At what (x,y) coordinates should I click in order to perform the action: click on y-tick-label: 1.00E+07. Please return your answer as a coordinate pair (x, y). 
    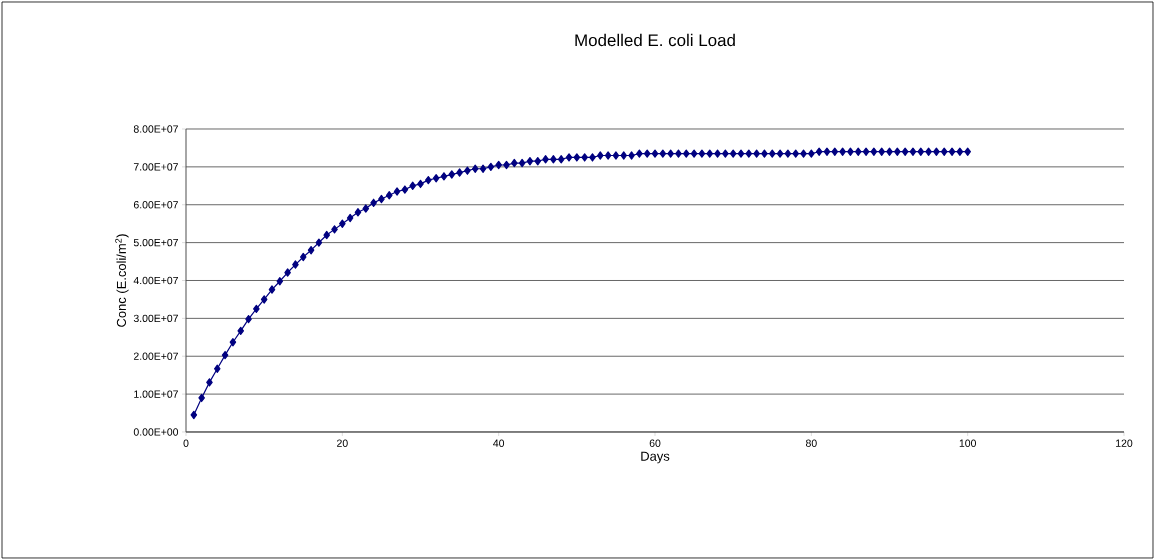
    Looking at the image, I should click on (156, 394).